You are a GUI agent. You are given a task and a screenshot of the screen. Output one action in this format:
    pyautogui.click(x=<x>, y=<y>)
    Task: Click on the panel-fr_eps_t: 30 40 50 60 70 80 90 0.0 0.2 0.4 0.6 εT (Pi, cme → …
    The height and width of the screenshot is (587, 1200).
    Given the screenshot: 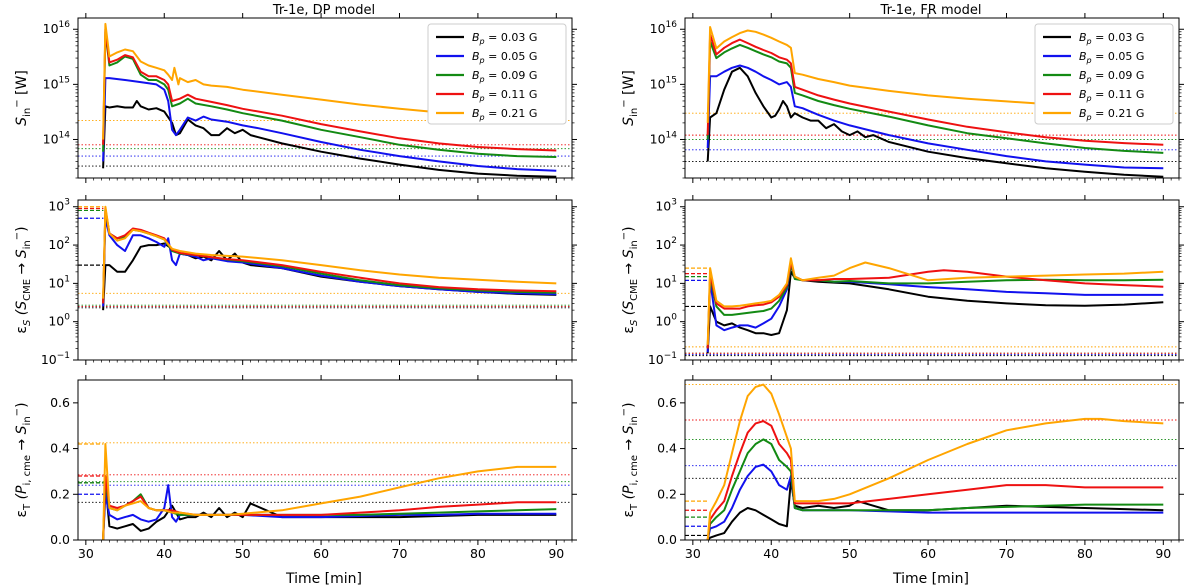 What is the action you would take?
    pyautogui.click(x=901, y=468)
    